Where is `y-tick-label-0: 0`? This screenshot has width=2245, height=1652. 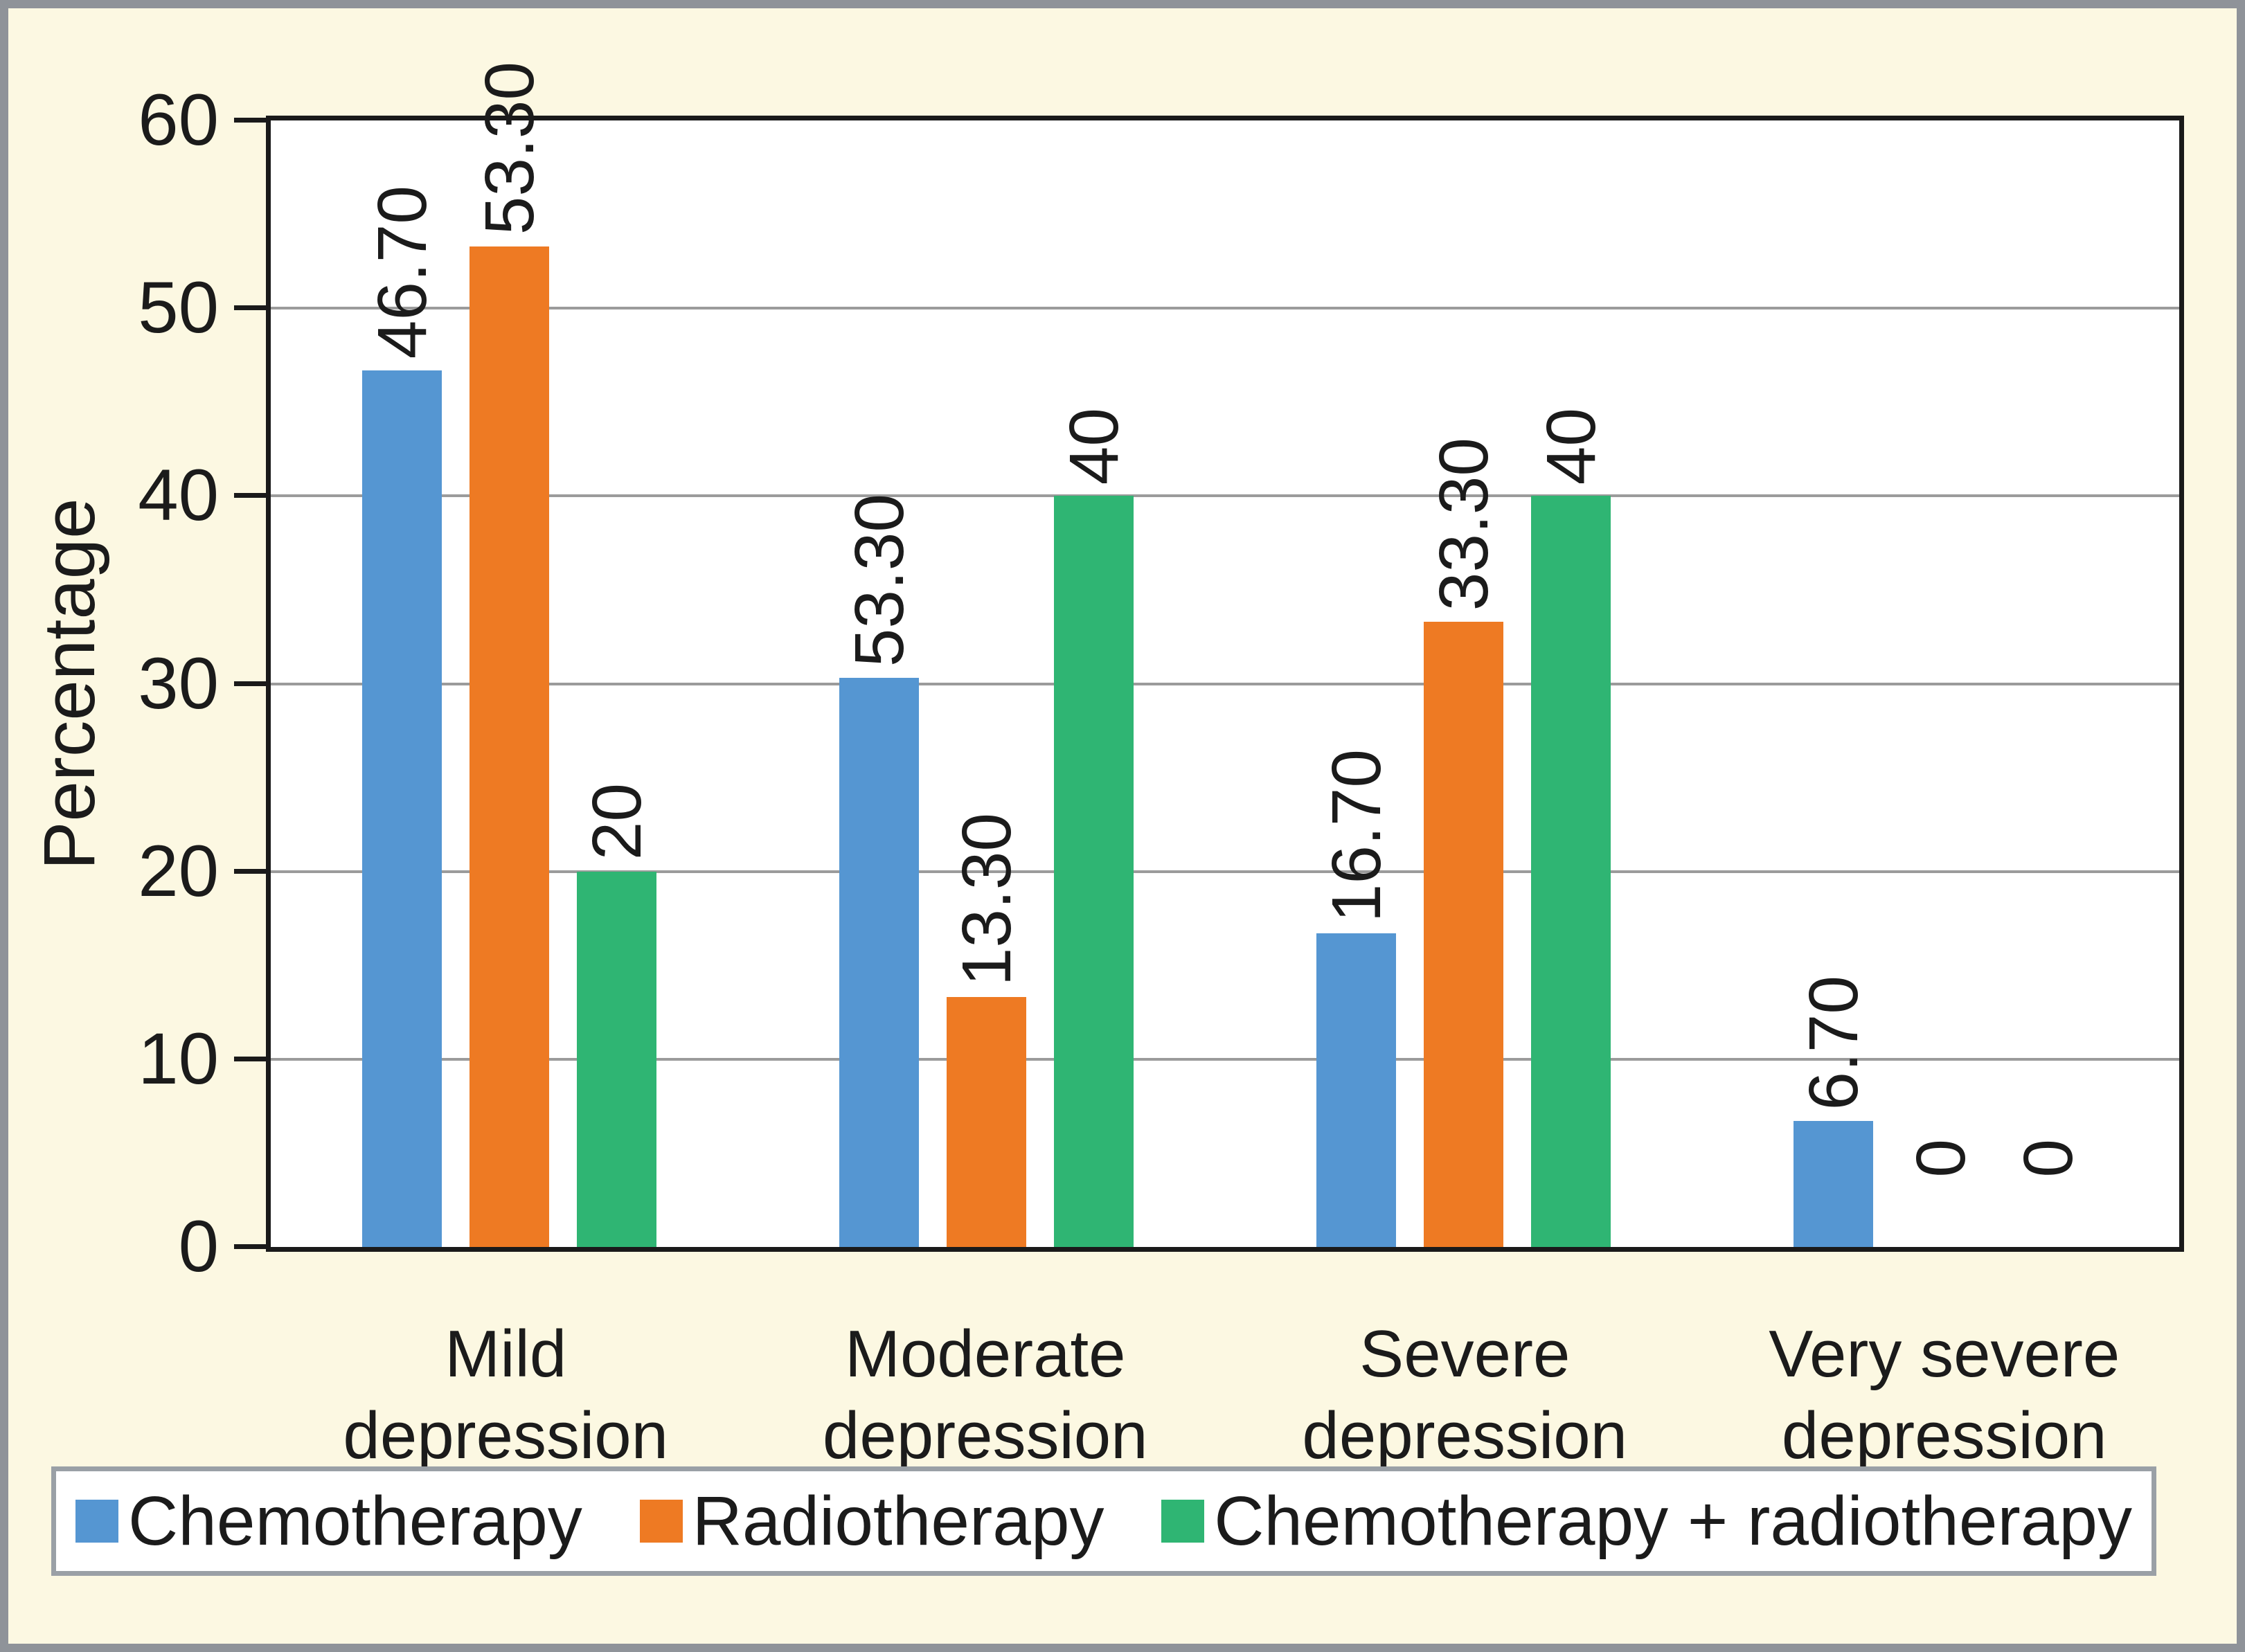 y-tick-label-0: 0 is located at coordinates (198, 1247).